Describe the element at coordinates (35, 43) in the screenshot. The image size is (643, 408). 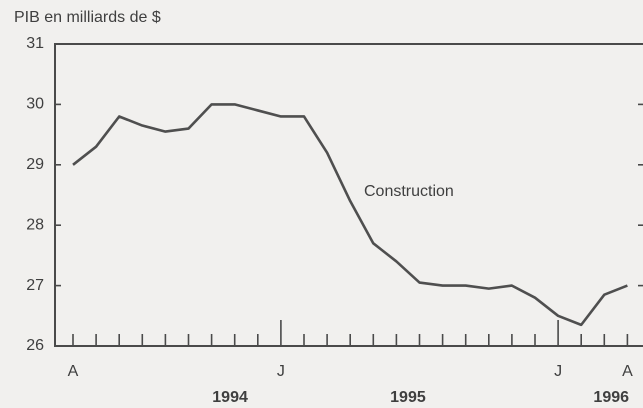
I see `y-tick-label: 31` at that location.